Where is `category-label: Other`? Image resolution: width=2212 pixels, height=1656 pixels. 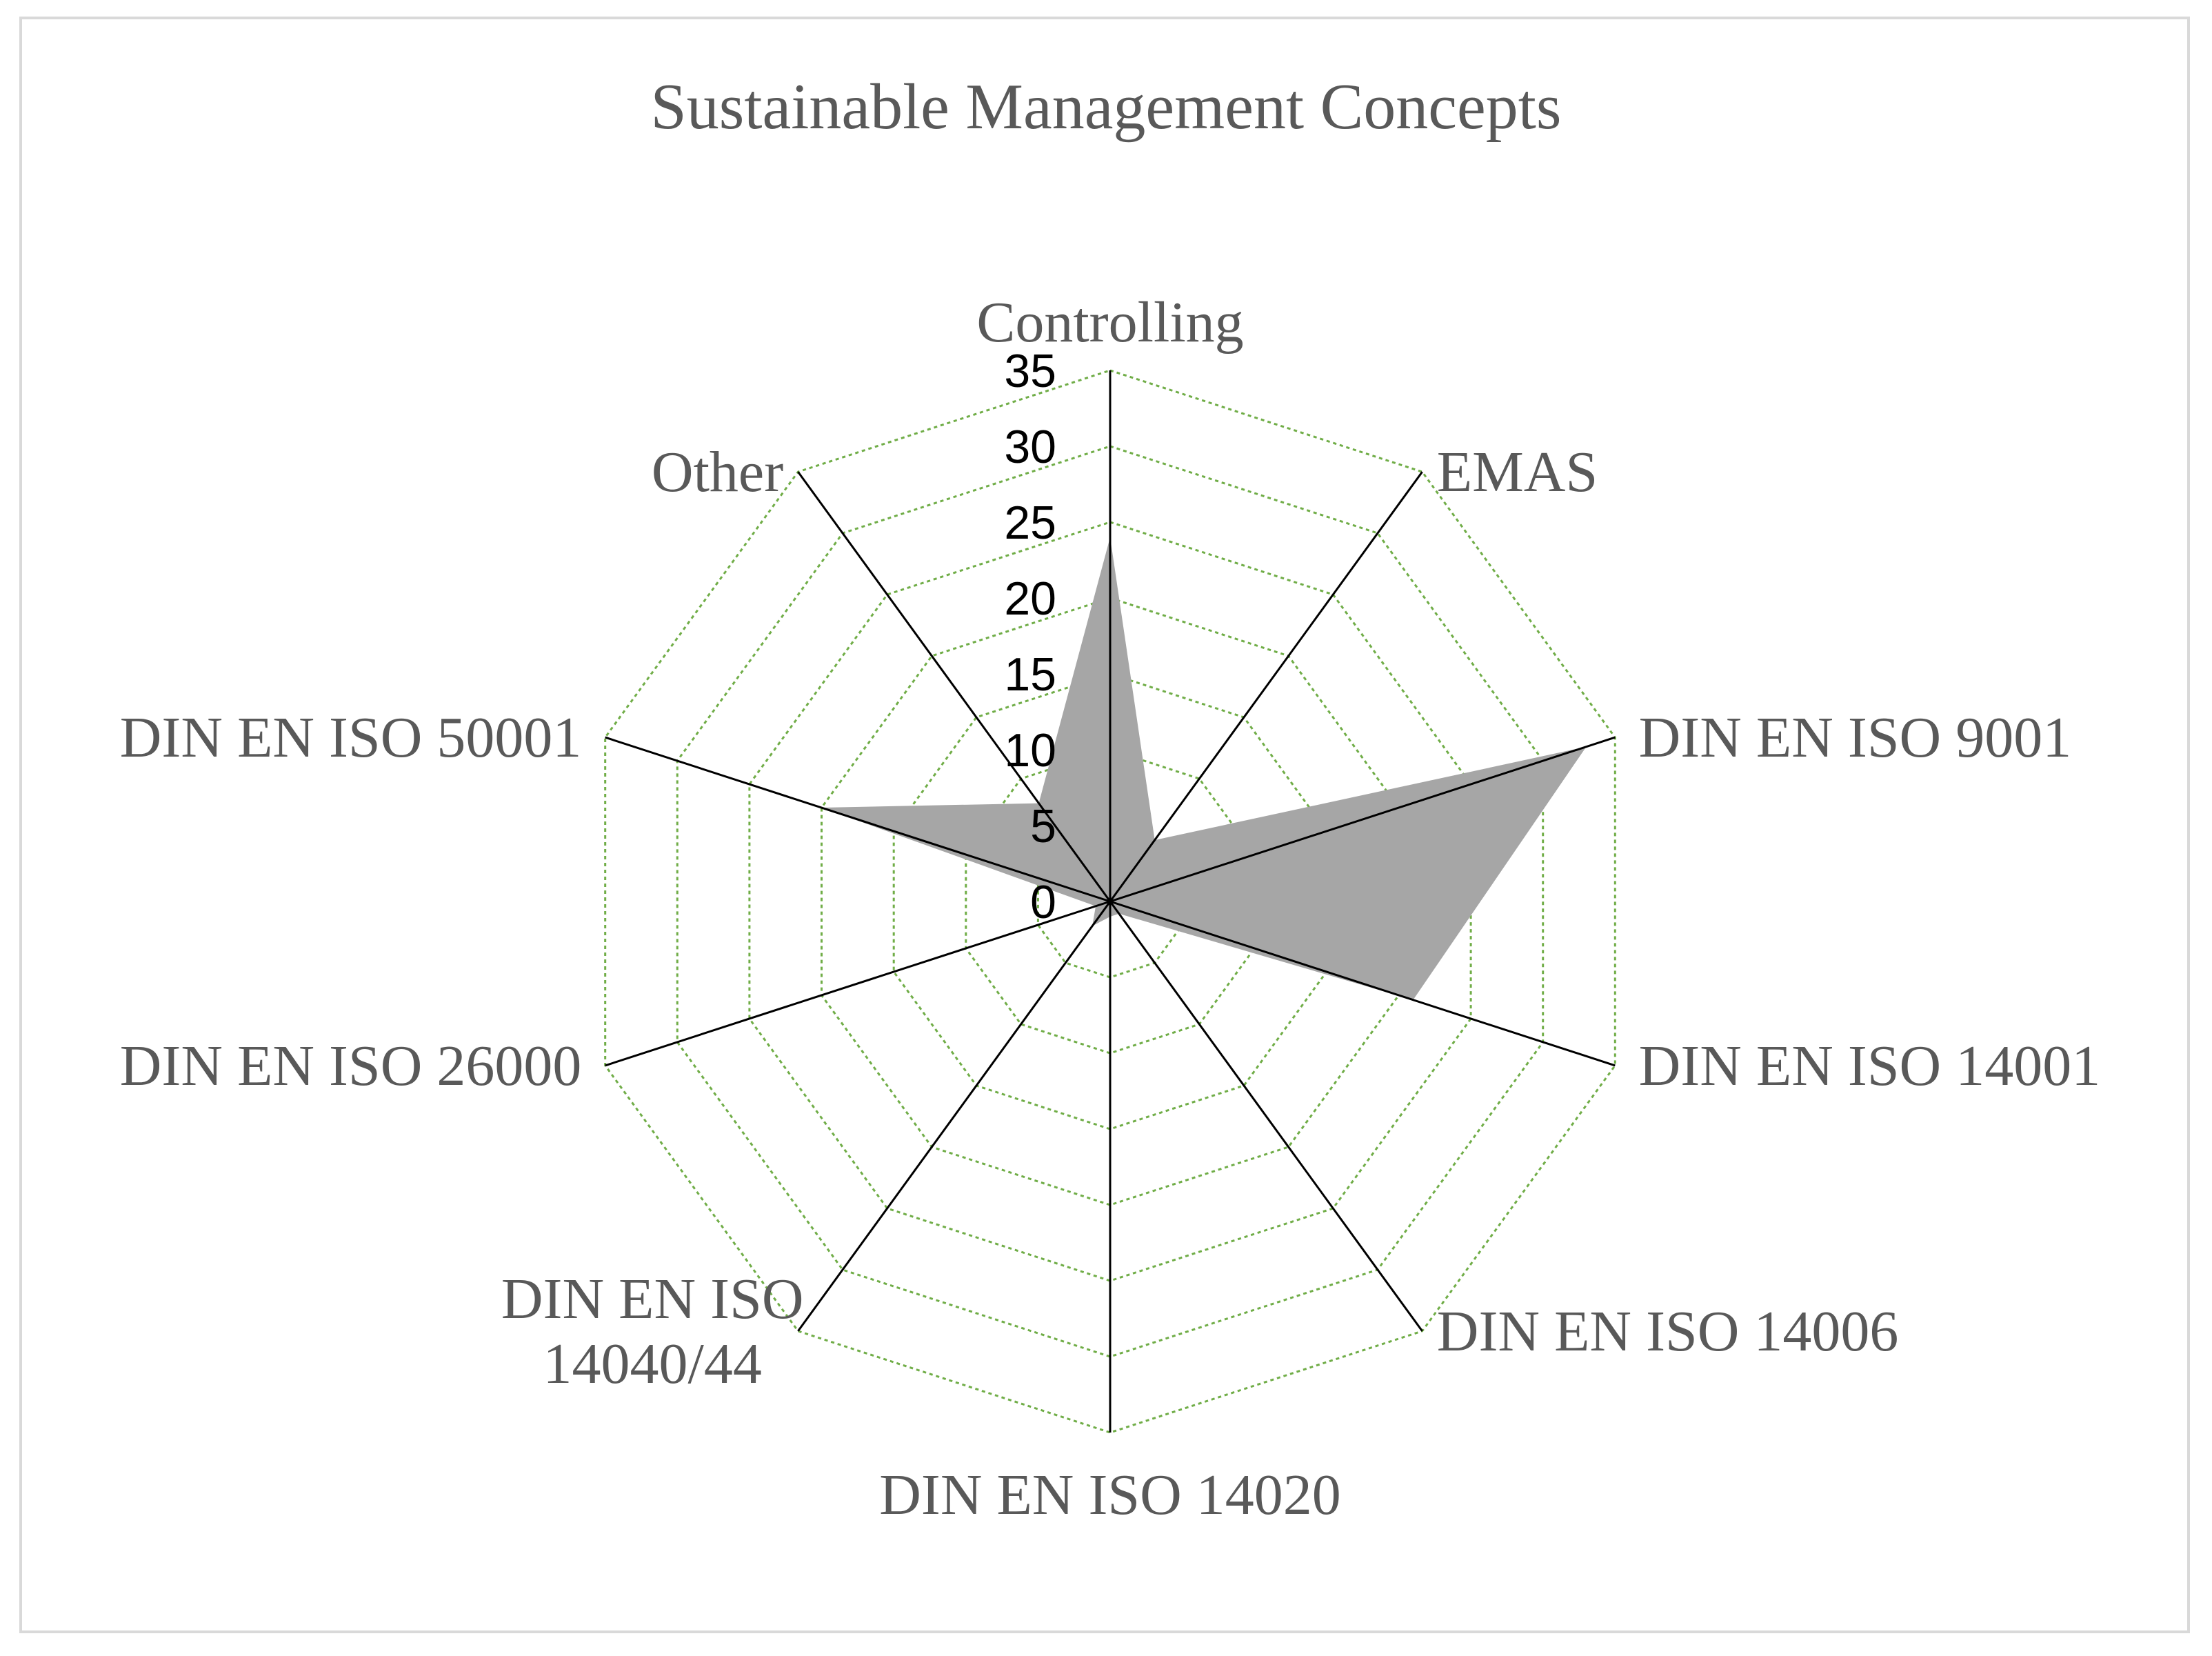
category-label: Other is located at coordinates (717, 472).